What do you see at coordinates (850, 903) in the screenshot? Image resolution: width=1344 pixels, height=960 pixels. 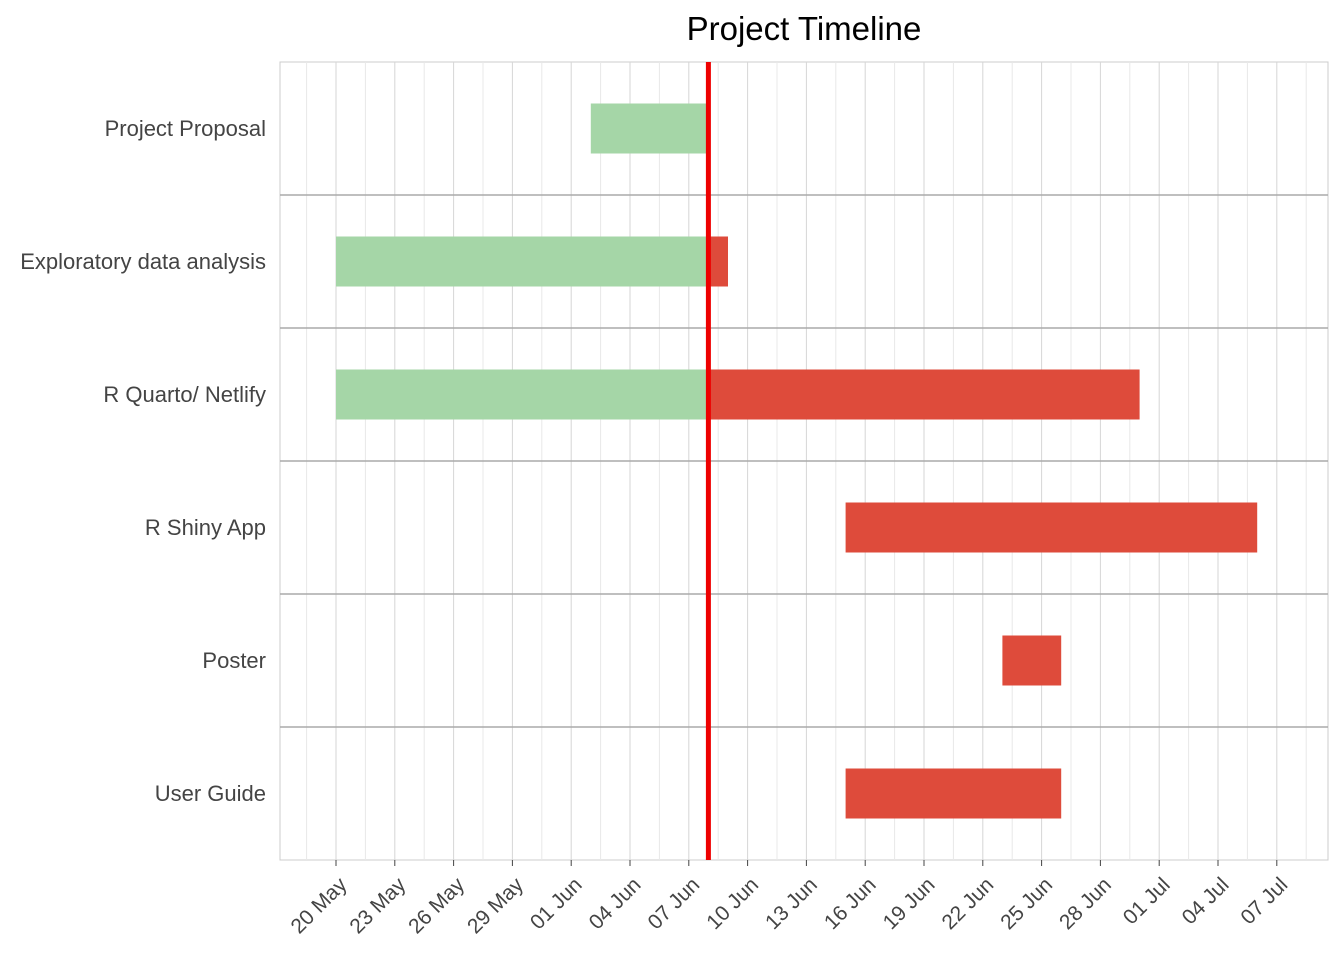 I see `x-tick-label: 16 Jun` at bounding box center [850, 903].